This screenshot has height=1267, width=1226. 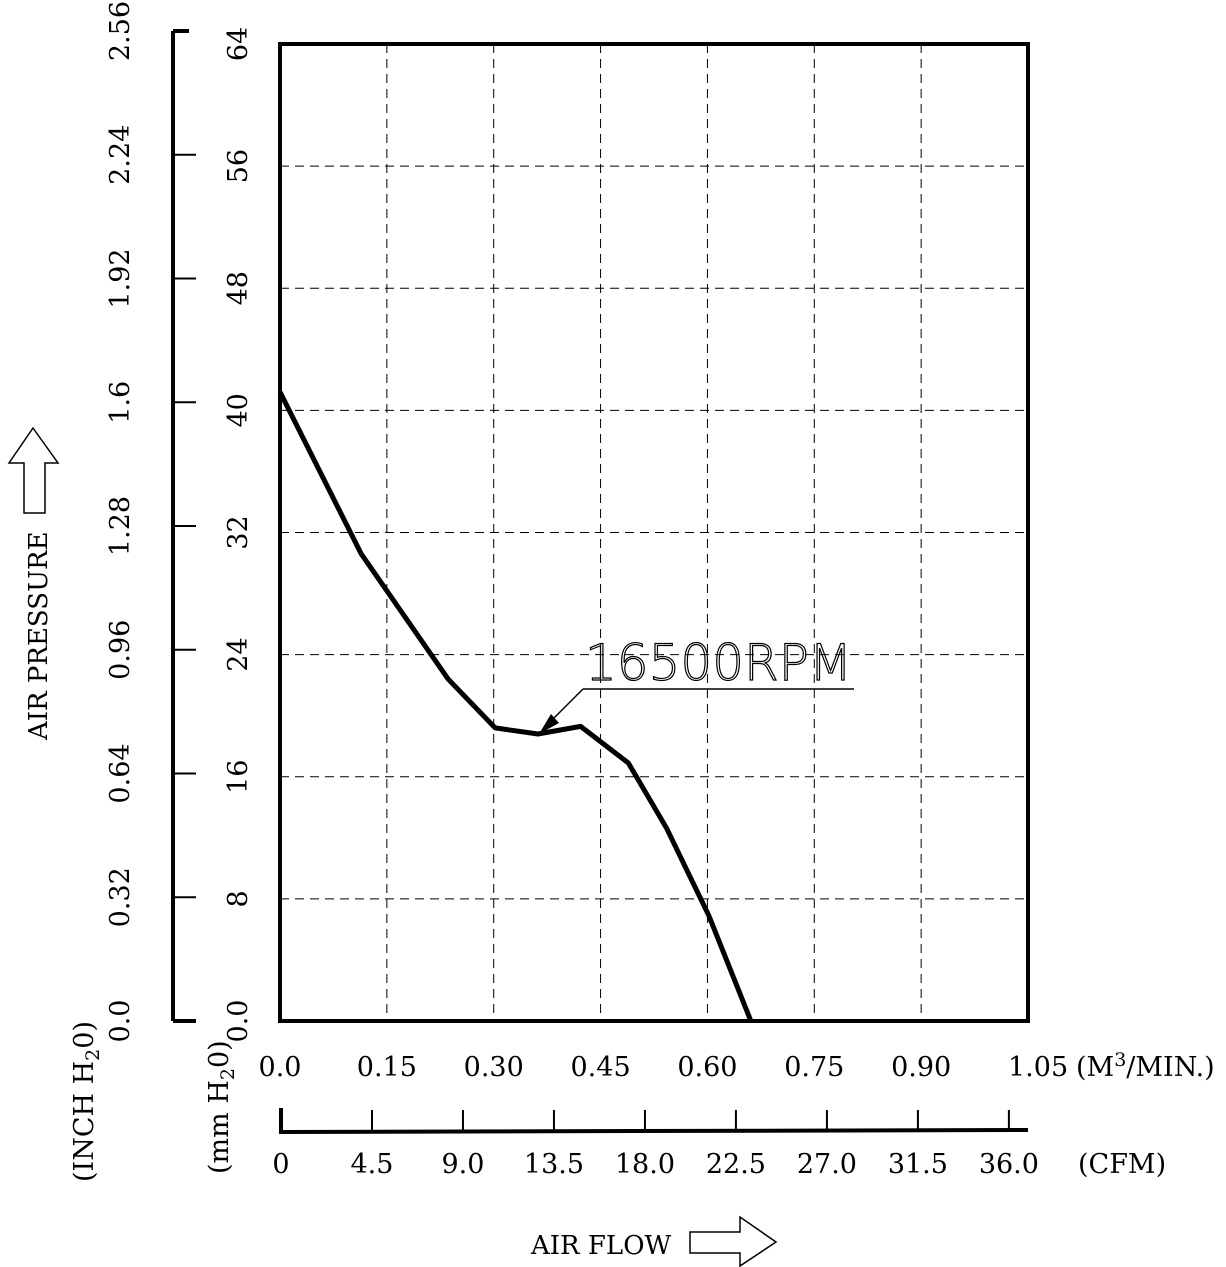 I want to click on cfm-unit-label: (CFM), so click(x=1122, y=1164).